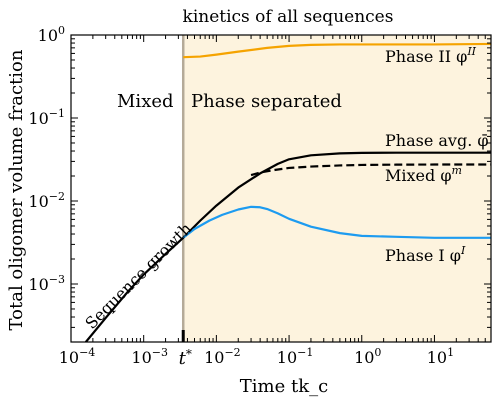 This screenshot has height=403, width=498. Describe the element at coordinates (423, 174) in the screenshot. I see `annotation-mixed: Mixed φm` at that location.